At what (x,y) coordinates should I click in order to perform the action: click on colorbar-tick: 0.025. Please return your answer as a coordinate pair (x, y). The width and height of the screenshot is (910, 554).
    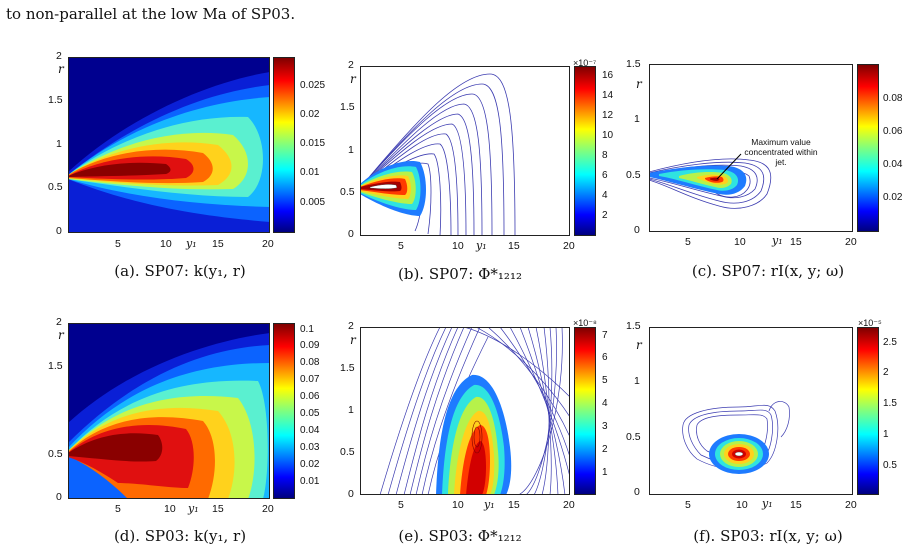
    Looking at the image, I should click on (313, 85).